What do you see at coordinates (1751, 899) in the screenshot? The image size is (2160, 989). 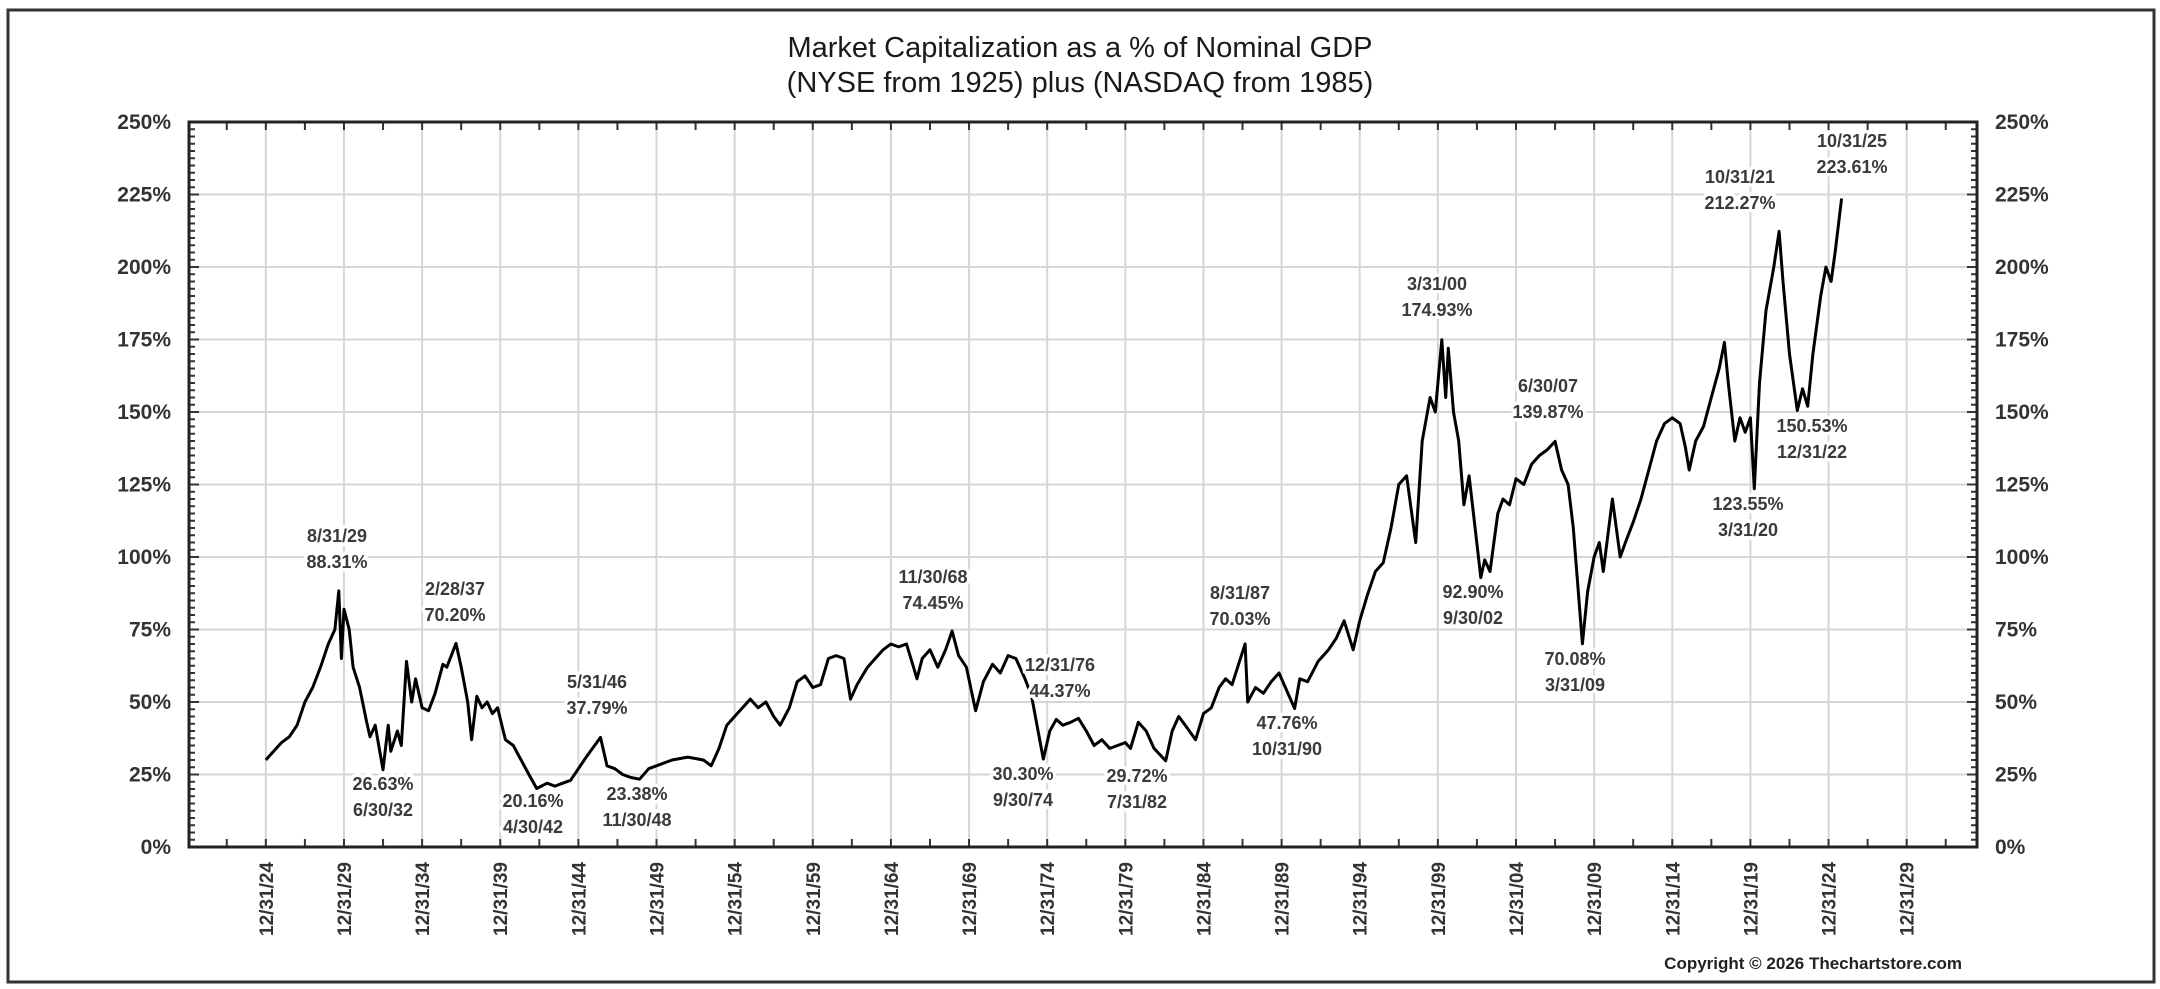 I see `x-tick-label: 12/31/19` at bounding box center [1751, 899].